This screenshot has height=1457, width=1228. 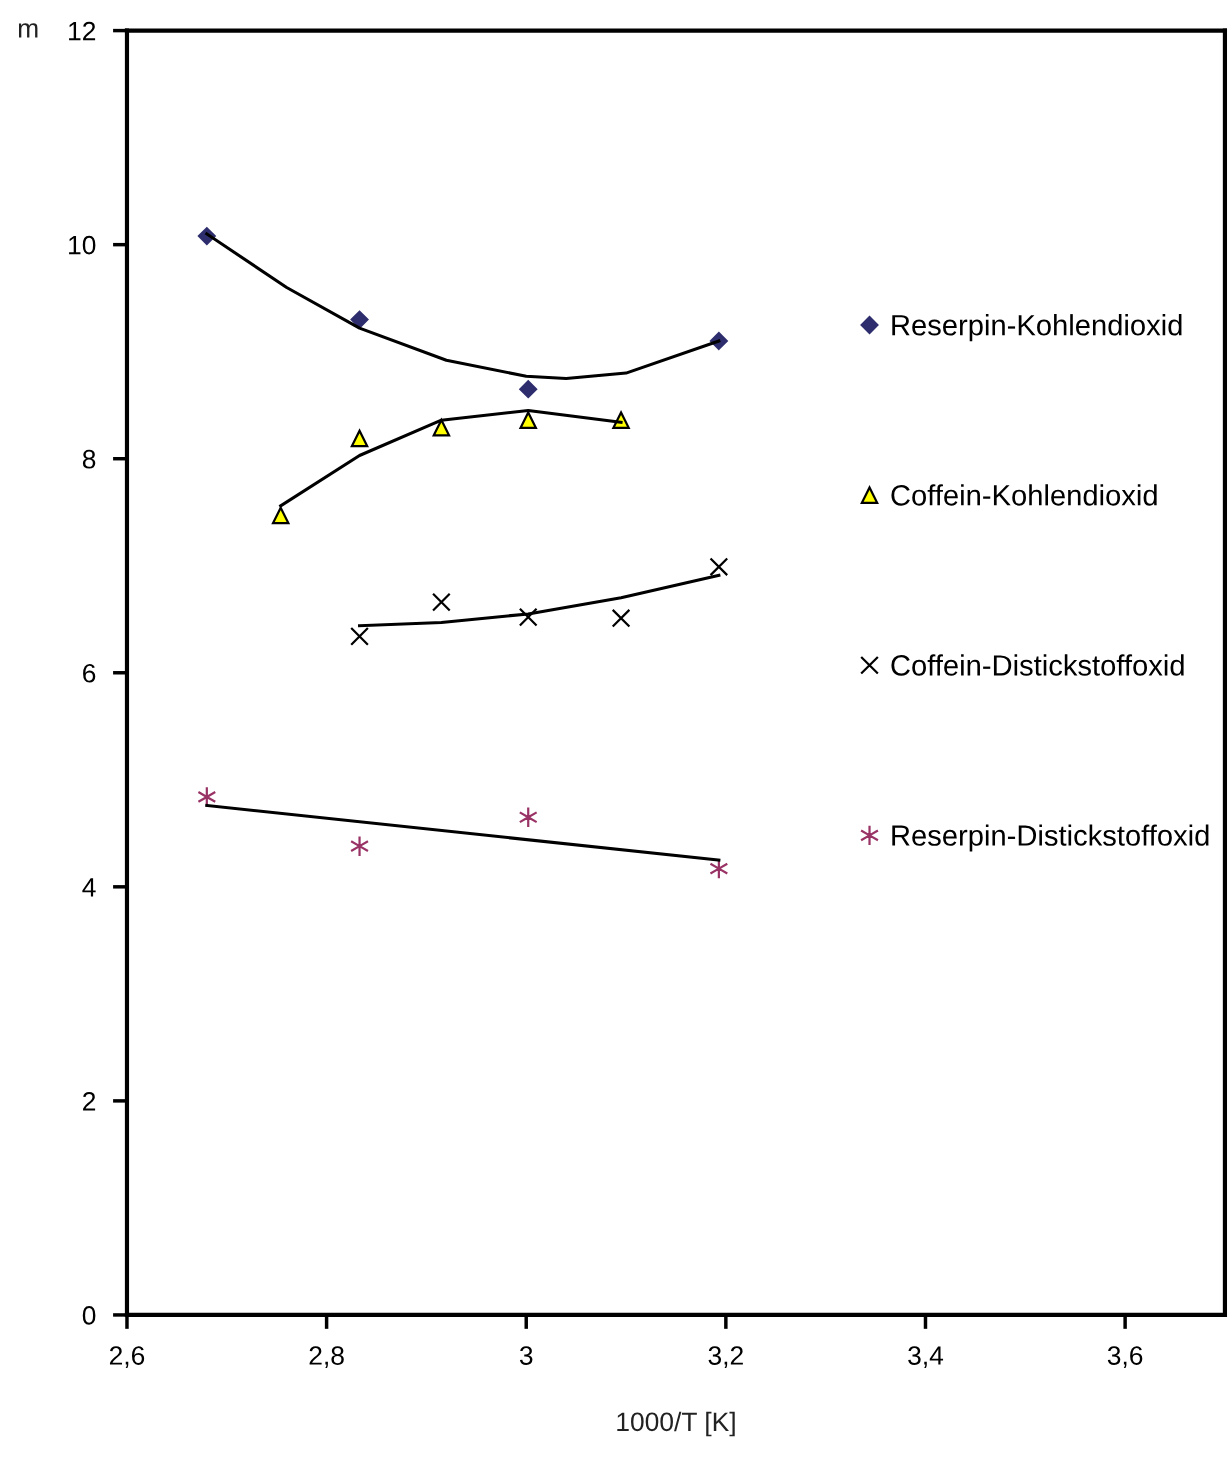 I want to click on x-tick-label: 3, so click(x=526, y=1355).